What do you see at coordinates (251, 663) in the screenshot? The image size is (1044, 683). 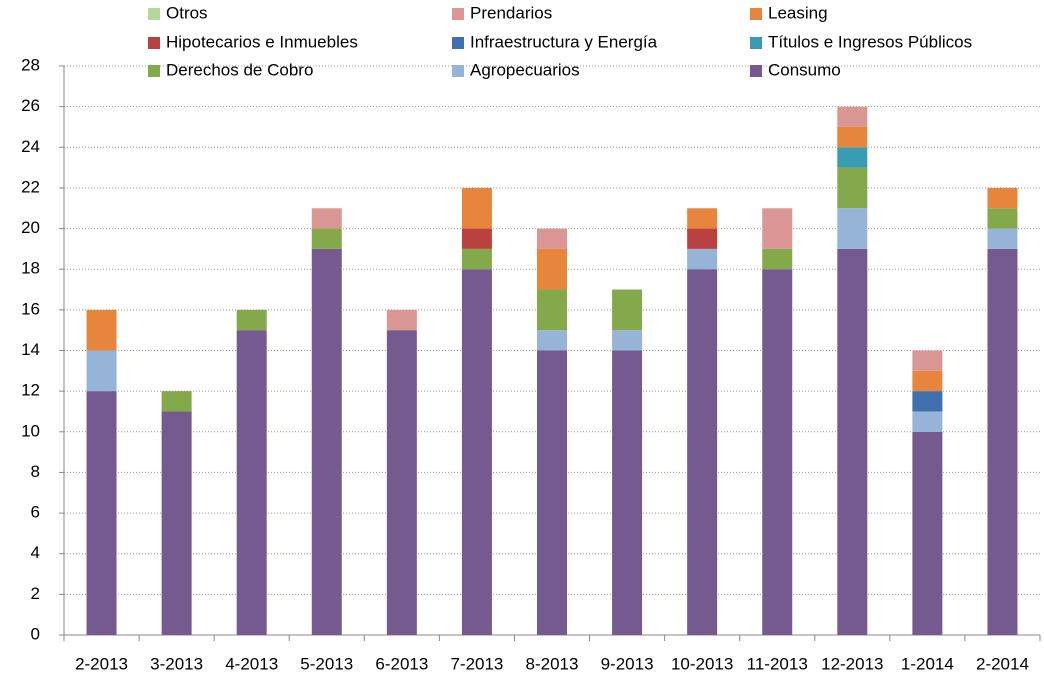 I see `x-tick-label: 4-2013` at bounding box center [251, 663].